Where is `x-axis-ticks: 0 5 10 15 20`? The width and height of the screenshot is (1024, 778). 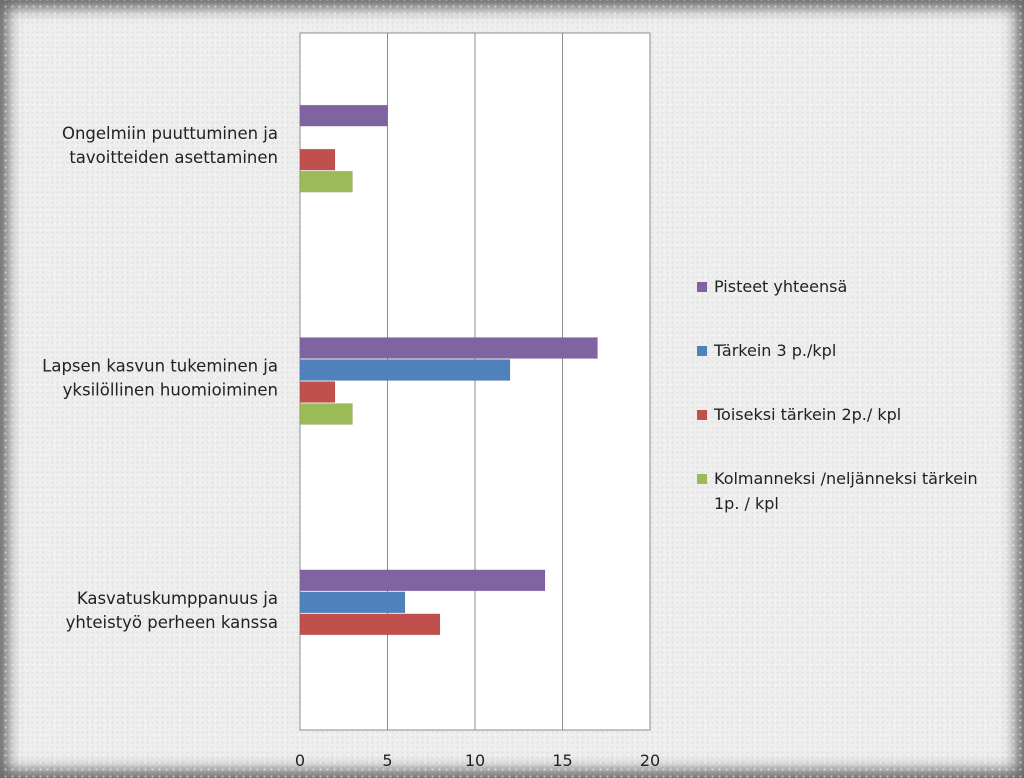 x-axis-ticks: 0 5 10 15 20 is located at coordinates (477, 760).